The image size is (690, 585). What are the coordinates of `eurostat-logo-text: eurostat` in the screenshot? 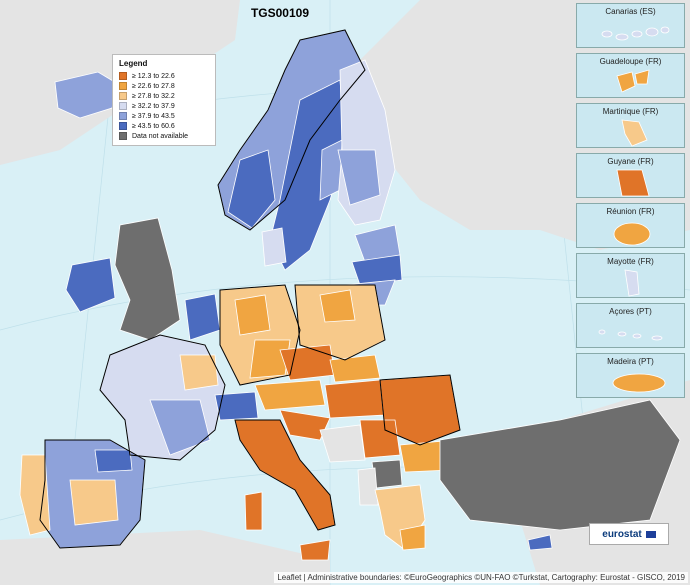 It's located at (622, 534).